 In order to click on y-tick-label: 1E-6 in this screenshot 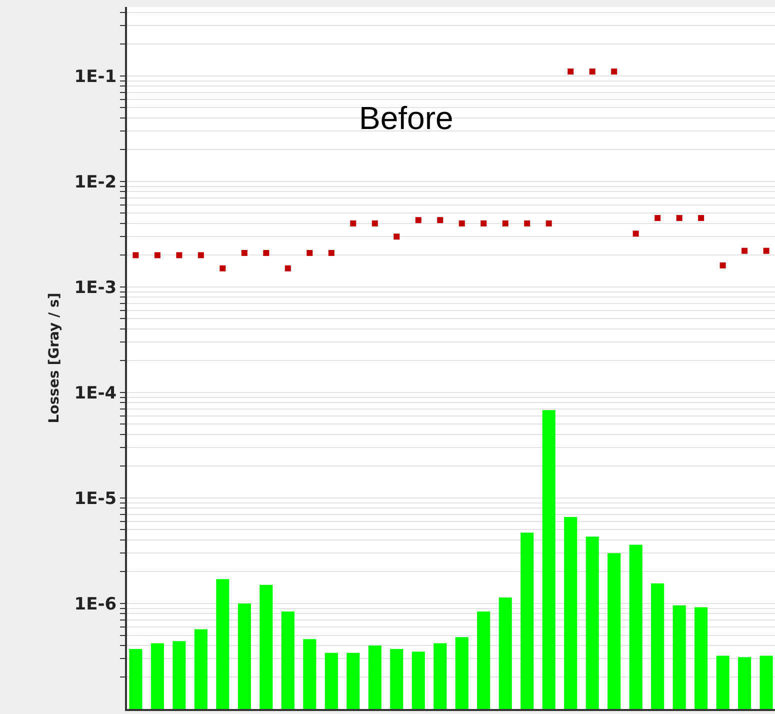, I will do `click(95, 604)`.